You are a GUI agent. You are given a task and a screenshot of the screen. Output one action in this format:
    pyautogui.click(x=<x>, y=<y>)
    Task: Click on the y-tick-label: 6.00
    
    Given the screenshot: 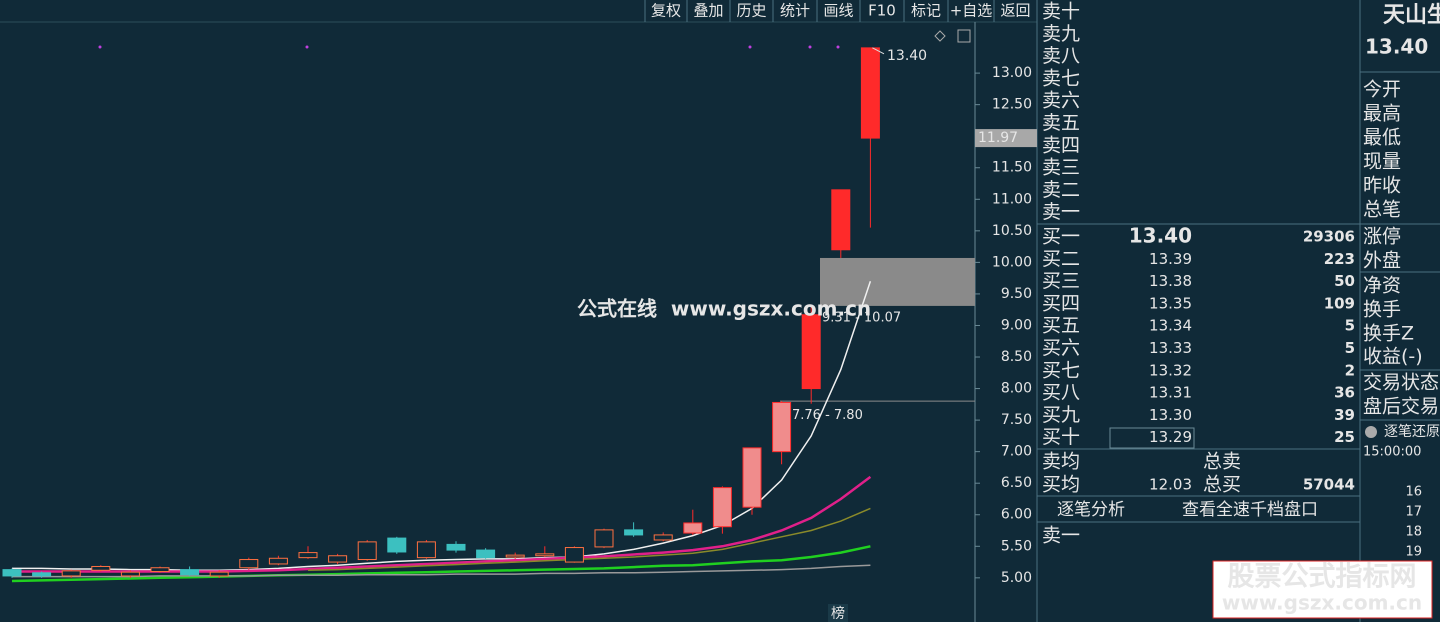 What is the action you would take?
    pyautogui.click(x=1016, y=515)
    